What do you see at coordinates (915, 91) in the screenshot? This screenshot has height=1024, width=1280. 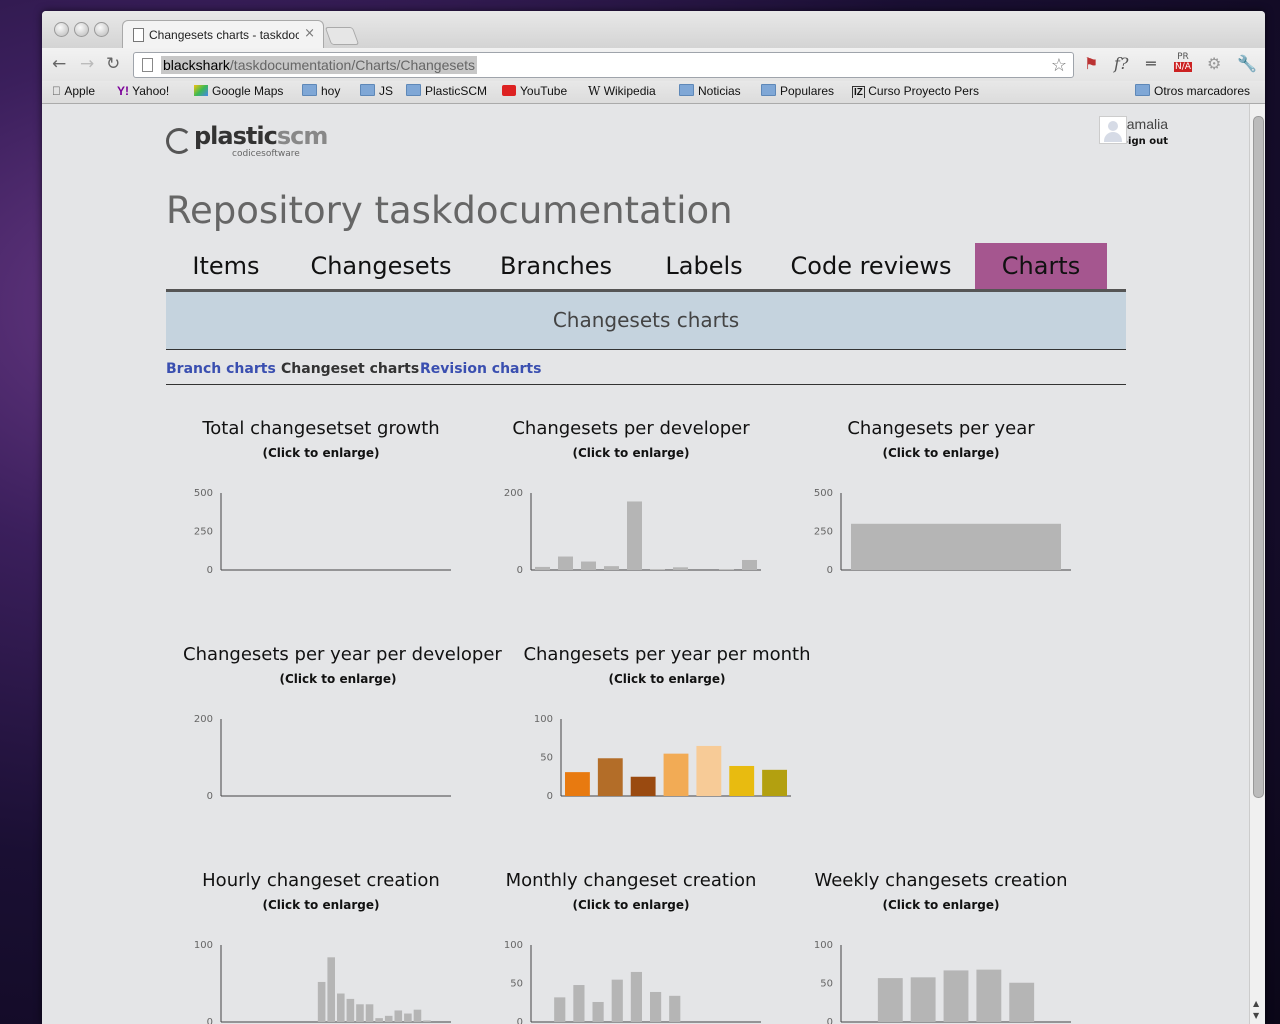 I see `bookmark-curso: IZ Curso Proyecto Pers` at bounding box center [915, 91].